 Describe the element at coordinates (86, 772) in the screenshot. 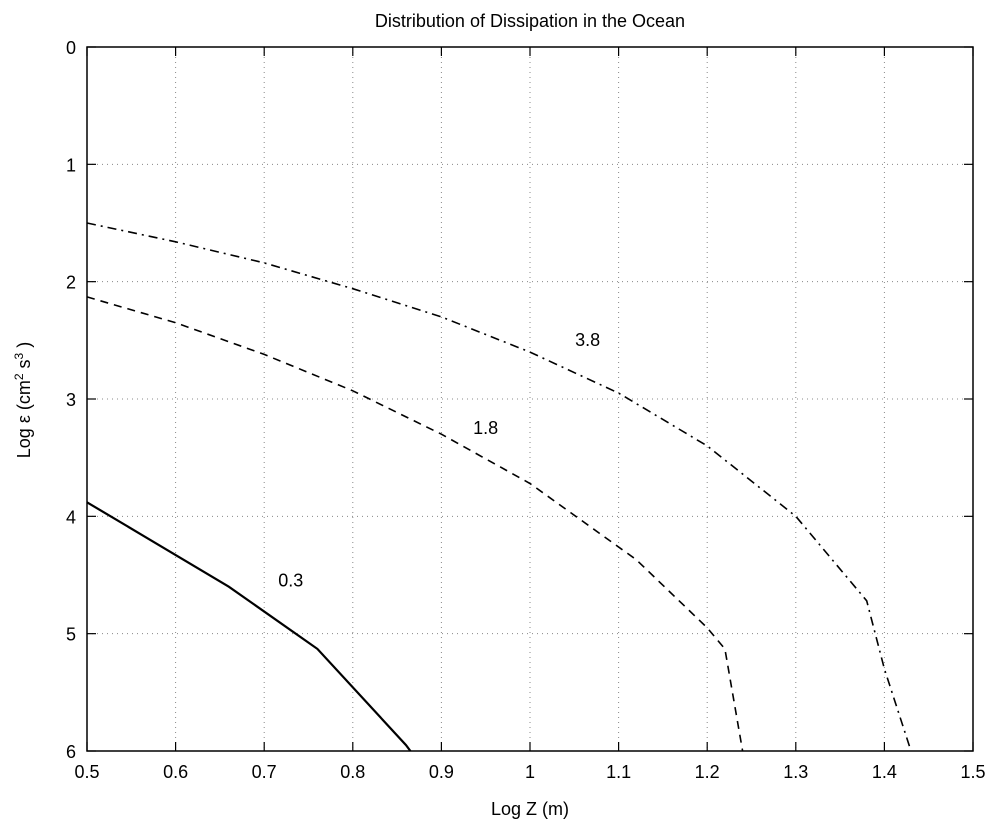

I see `x-tick-label: 0.5` at that location.